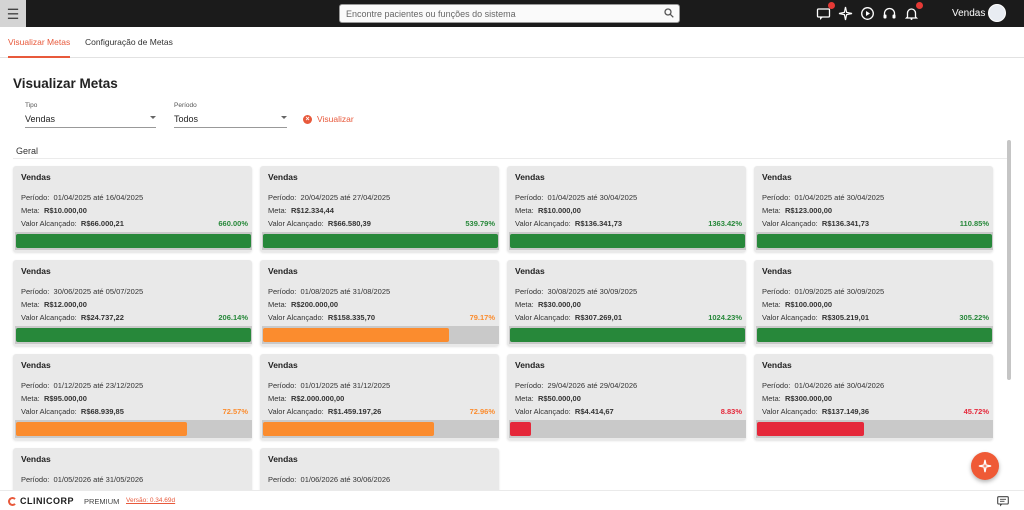 The width and height of the screenshot is (1024, 510). I want to click on card-period: Período: 20/04/2025 até 27/04/2025, so click(329, 197).